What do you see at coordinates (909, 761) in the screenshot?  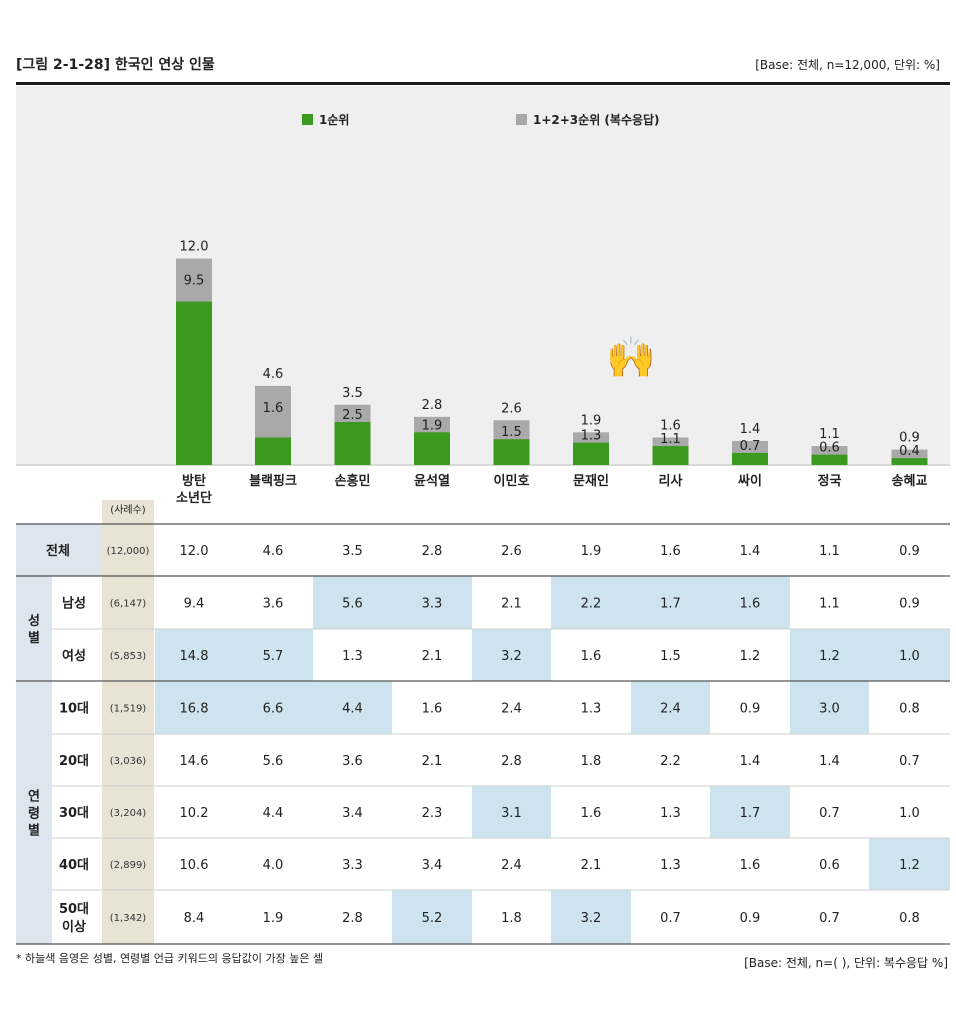 I see `cell-4-9: 0.7` at bounding box center [909, 761].